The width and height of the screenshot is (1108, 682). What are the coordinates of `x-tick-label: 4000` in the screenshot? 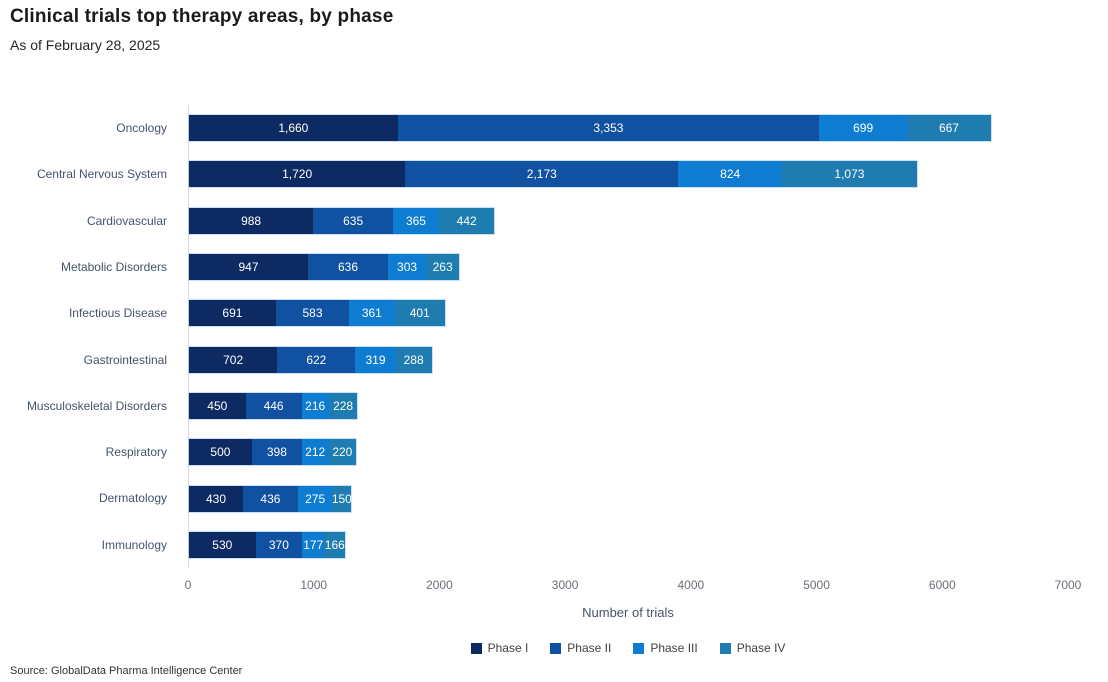 It's located at (691, 585).